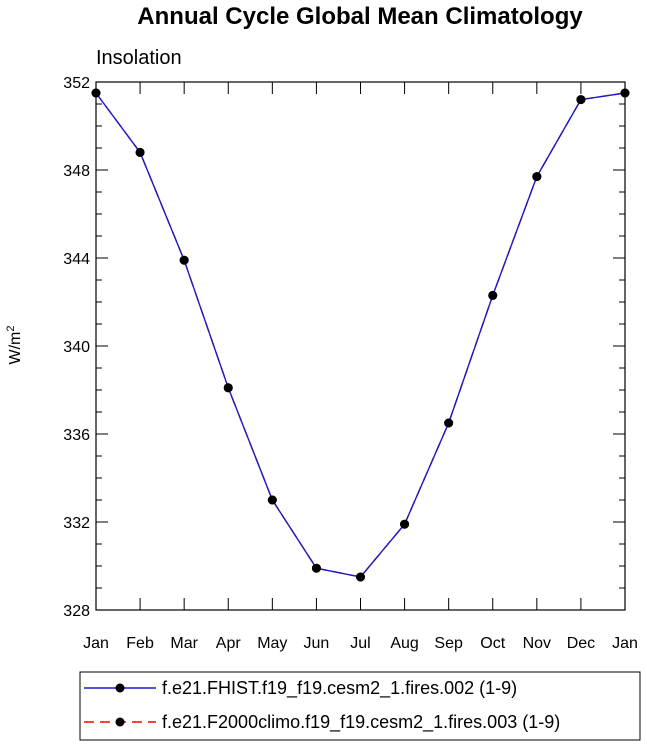  I want to click on y-tick-label: 332, so click(76, 523).